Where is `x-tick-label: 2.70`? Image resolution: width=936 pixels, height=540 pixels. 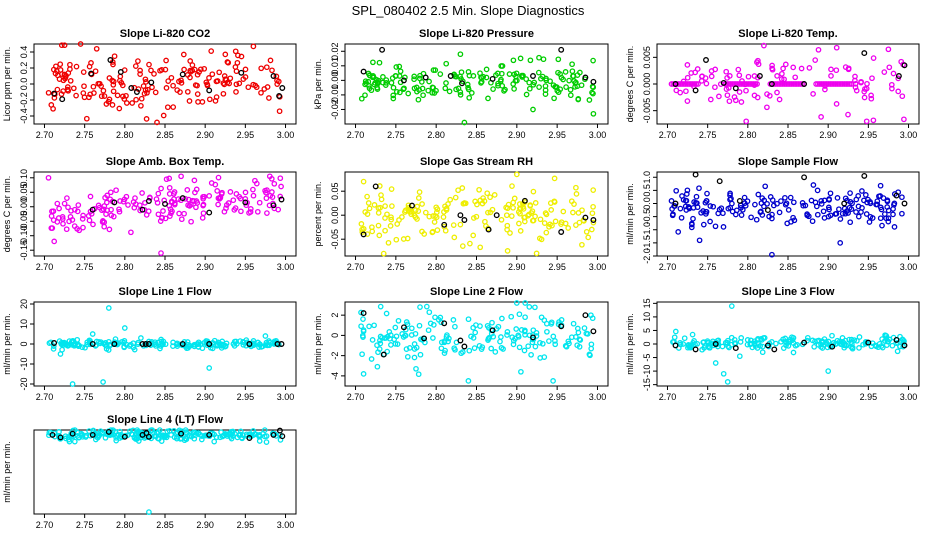
x-tick-label: 2.70 is located at coordinates (356, 267).